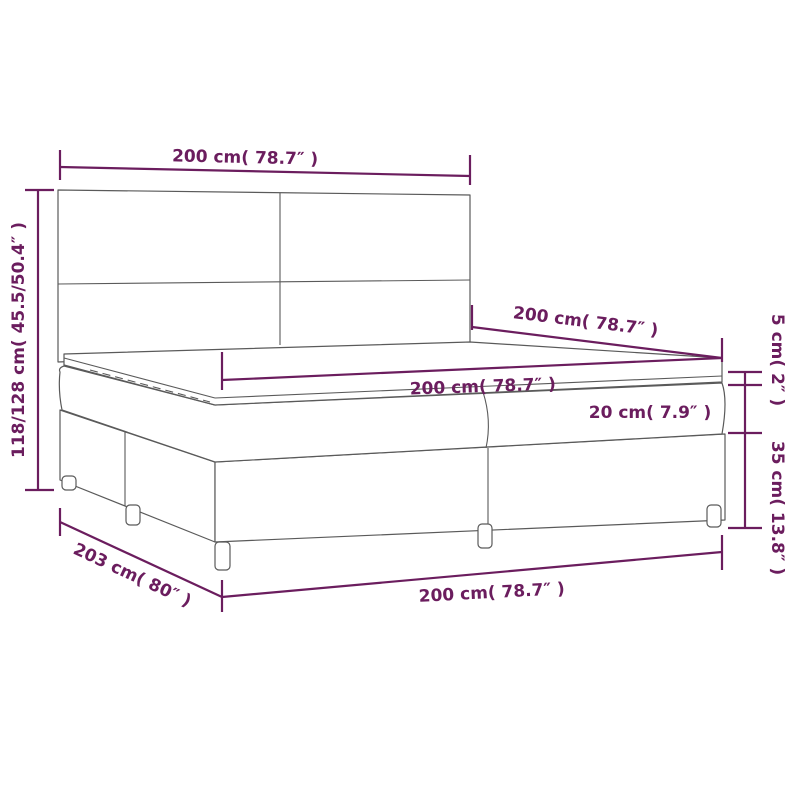 The image size is (800, 800). I want to click on total-height-label: 118/128 cm( 45.5/50.4″ ), so click(19, 340).